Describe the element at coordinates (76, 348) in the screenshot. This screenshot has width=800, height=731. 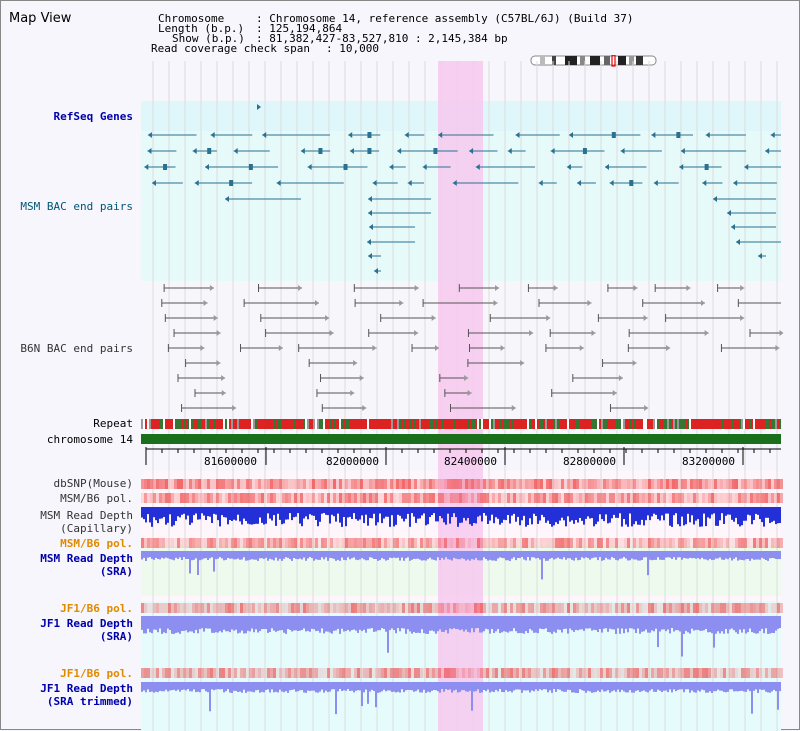
I see `track-label-b6n-bac: B6N BAC end pairs` at that location.